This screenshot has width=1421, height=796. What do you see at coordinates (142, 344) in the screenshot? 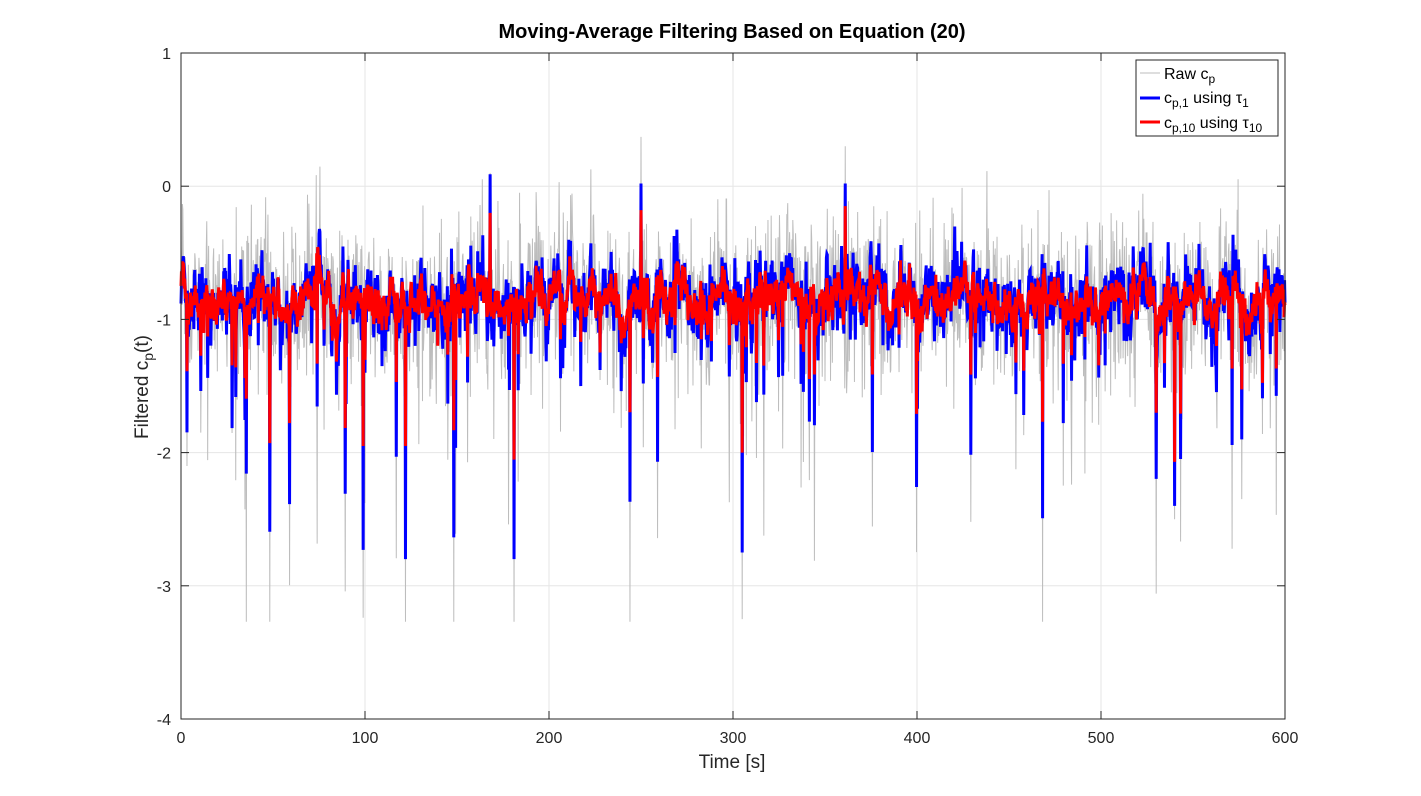
I see `y-axis-label-tail: (t)` at bounding box center [142, 344].